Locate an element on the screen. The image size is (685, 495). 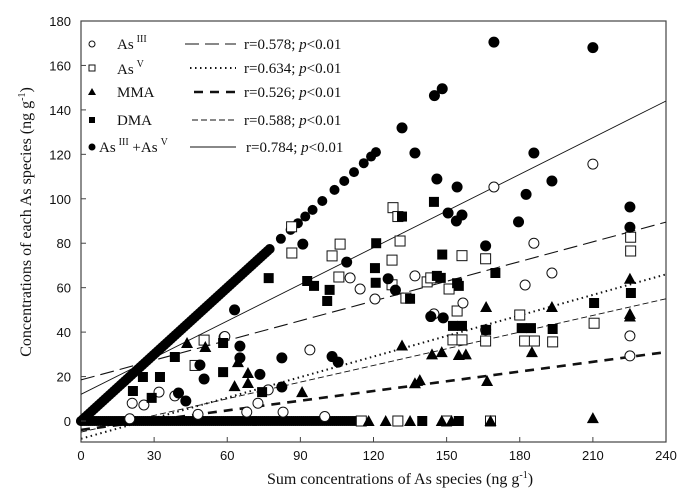
x-tick-label: 60 is located at coordinates (227, 455).